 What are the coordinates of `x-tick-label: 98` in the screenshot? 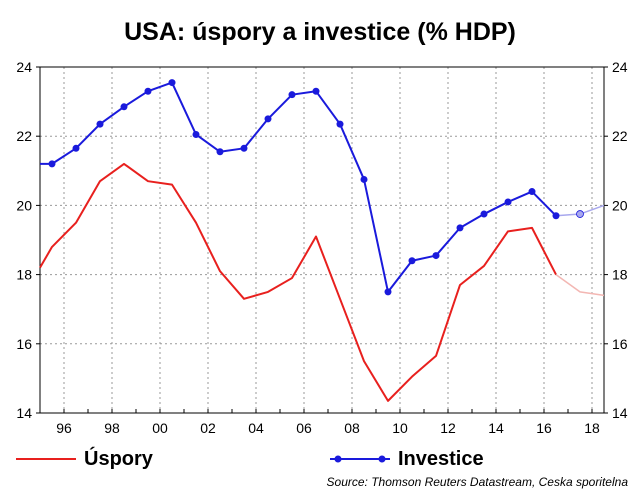 It's located at (112, 428).